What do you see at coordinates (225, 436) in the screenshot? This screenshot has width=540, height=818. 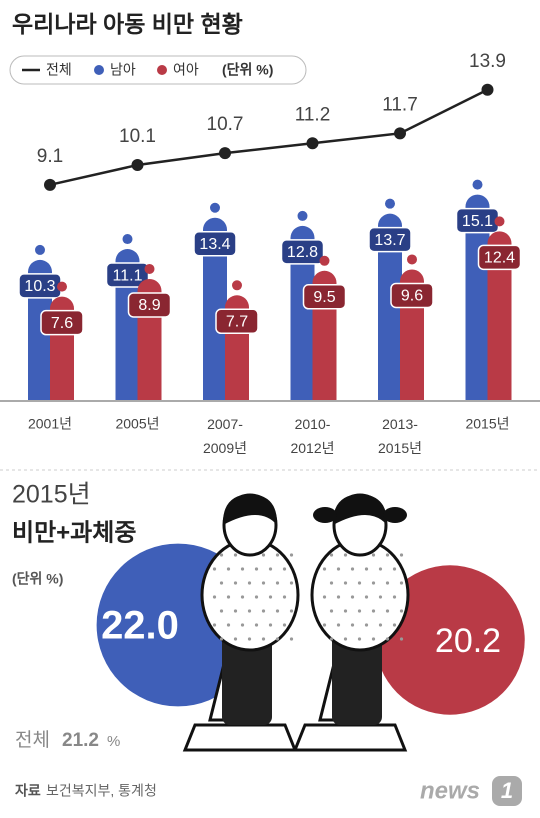 I see `x-tick-label: 2007-2009년` at bounding box center [225, 436].